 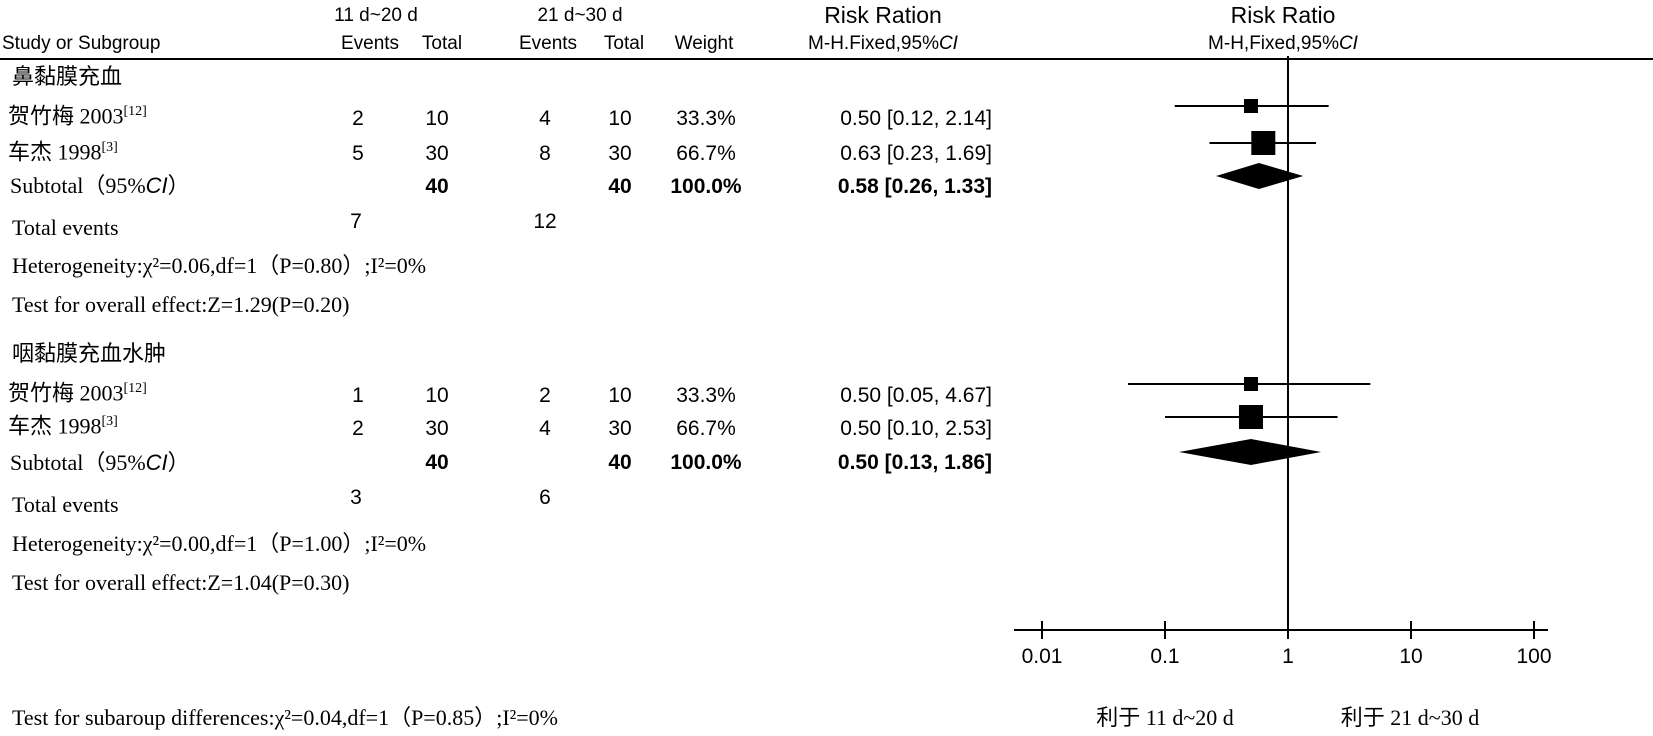 What do you see at coordinates (376, 15) in the screenshot?
I see `group1-header: 11 d~20 d` at bounding box center [376, 15].